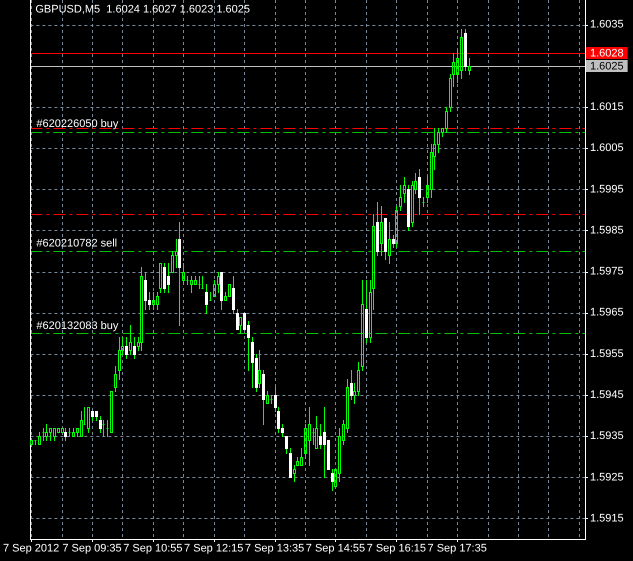 The image size is (633, 561). Describe the element at coordinates (607, 312) in the screenshot. I see `y-tick-label: 1.5965` at that location.